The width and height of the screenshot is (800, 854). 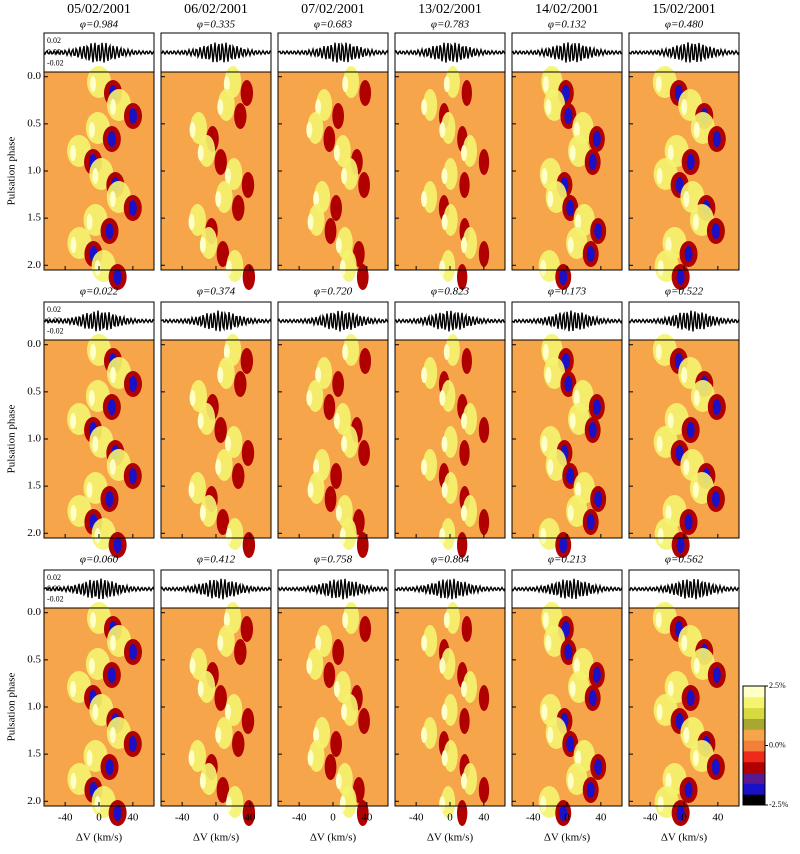 What do you see at coordinates (12, 439) in the screenshot?
I see `y-axis-label: Pulsation phase` at bounding box center [12, 439].